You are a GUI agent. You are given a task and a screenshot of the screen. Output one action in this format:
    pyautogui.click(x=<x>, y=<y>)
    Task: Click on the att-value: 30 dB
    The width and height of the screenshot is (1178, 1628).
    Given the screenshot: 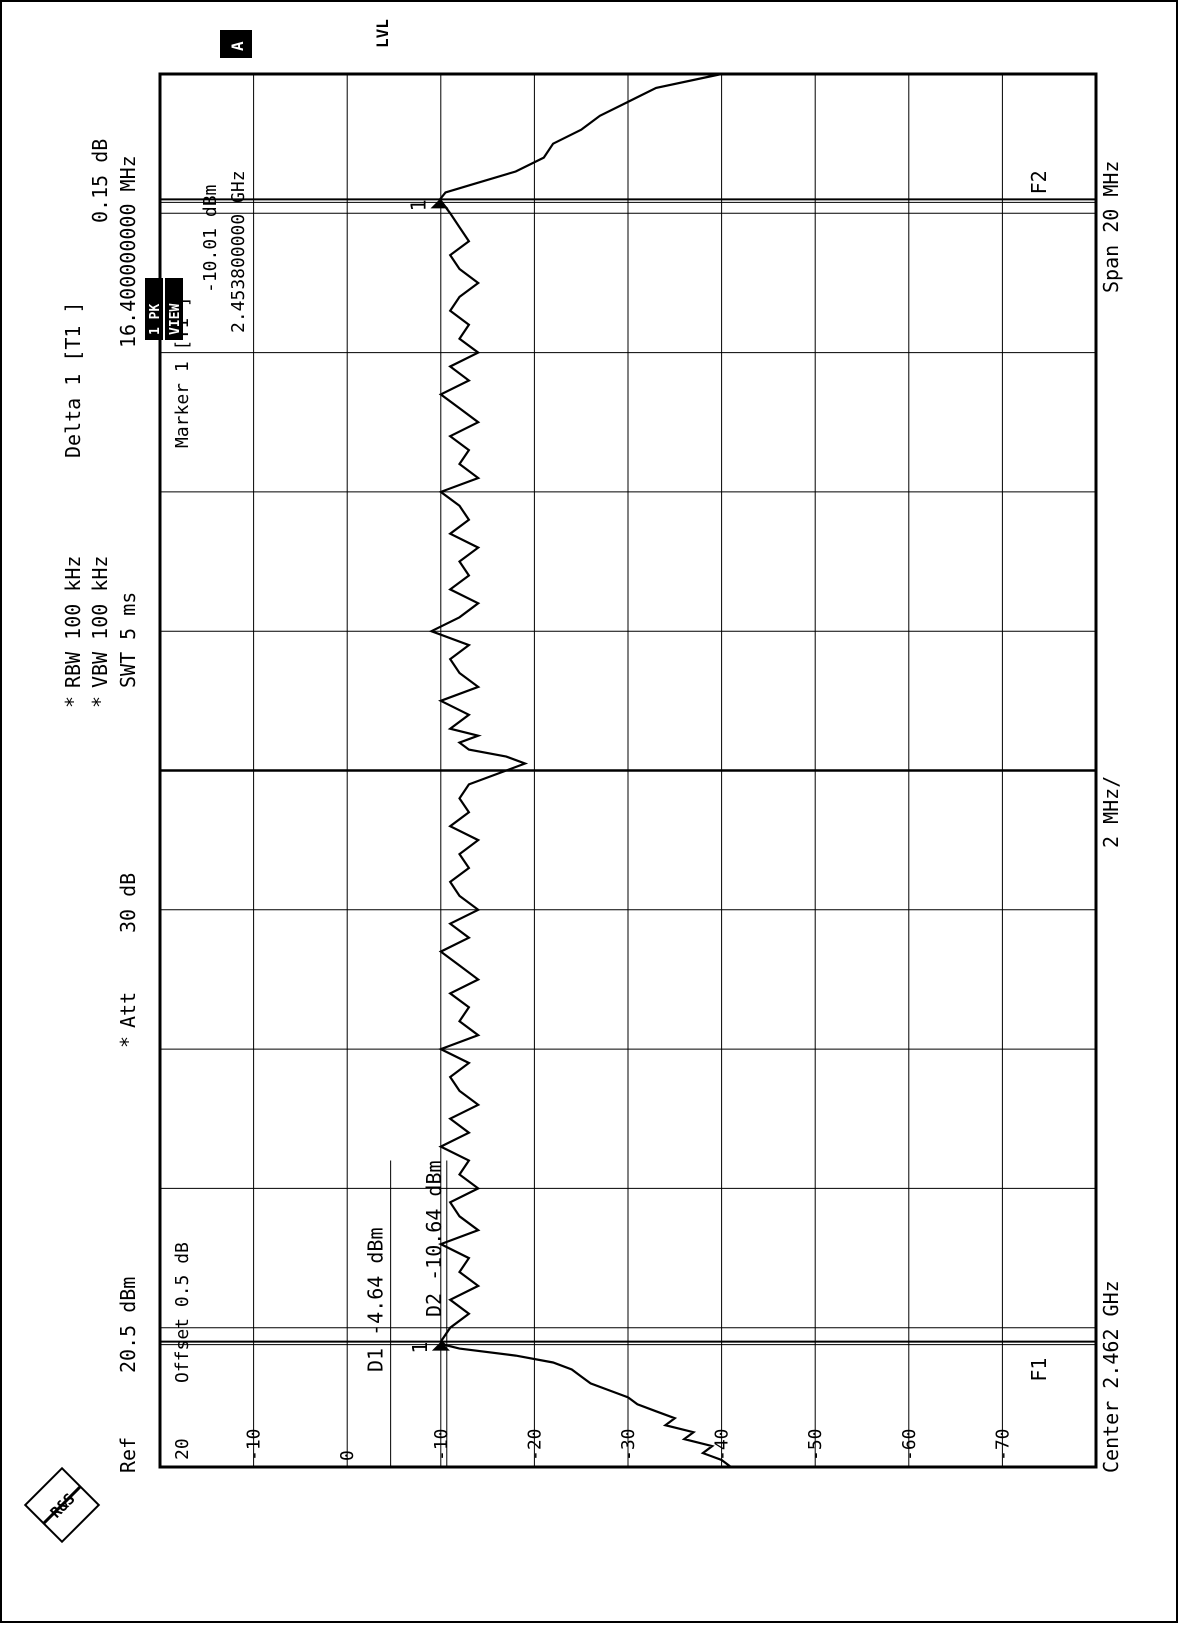 What is the action you would take?
    pyautogui.click(x=128, y=903)
    